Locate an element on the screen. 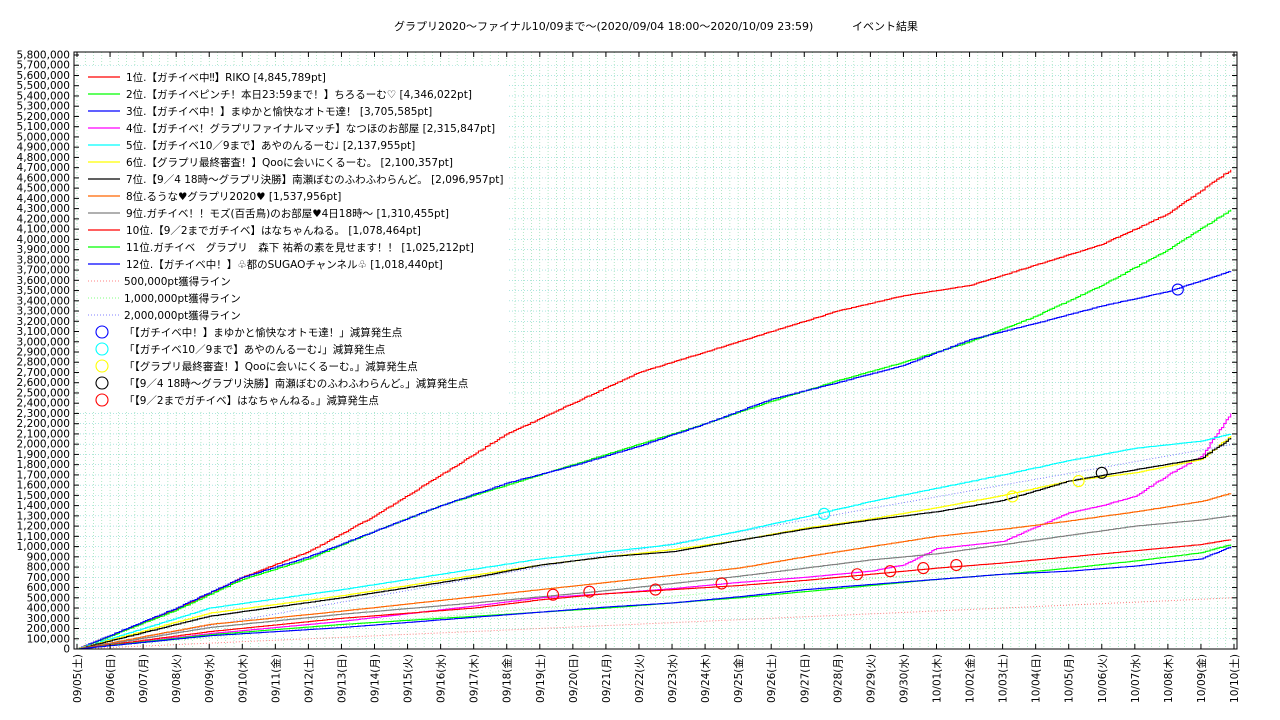 The height and width of the screenshot is (720, 1280). y-tick-label: 3,400,000 is located at coordinates (43, 301).